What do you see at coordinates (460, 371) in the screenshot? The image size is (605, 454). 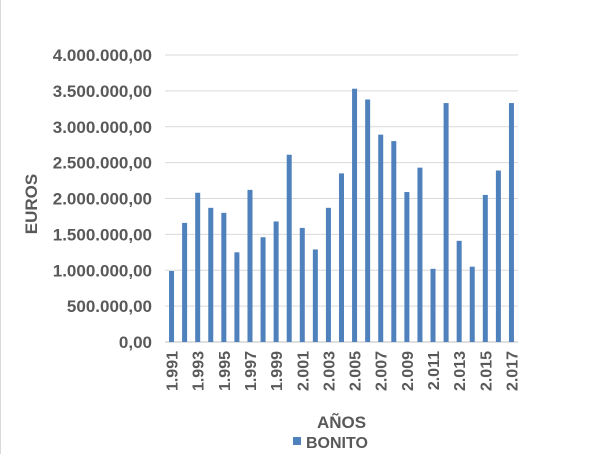 I see `x-tick-label: 2.013` at bounding box center [460, 371].